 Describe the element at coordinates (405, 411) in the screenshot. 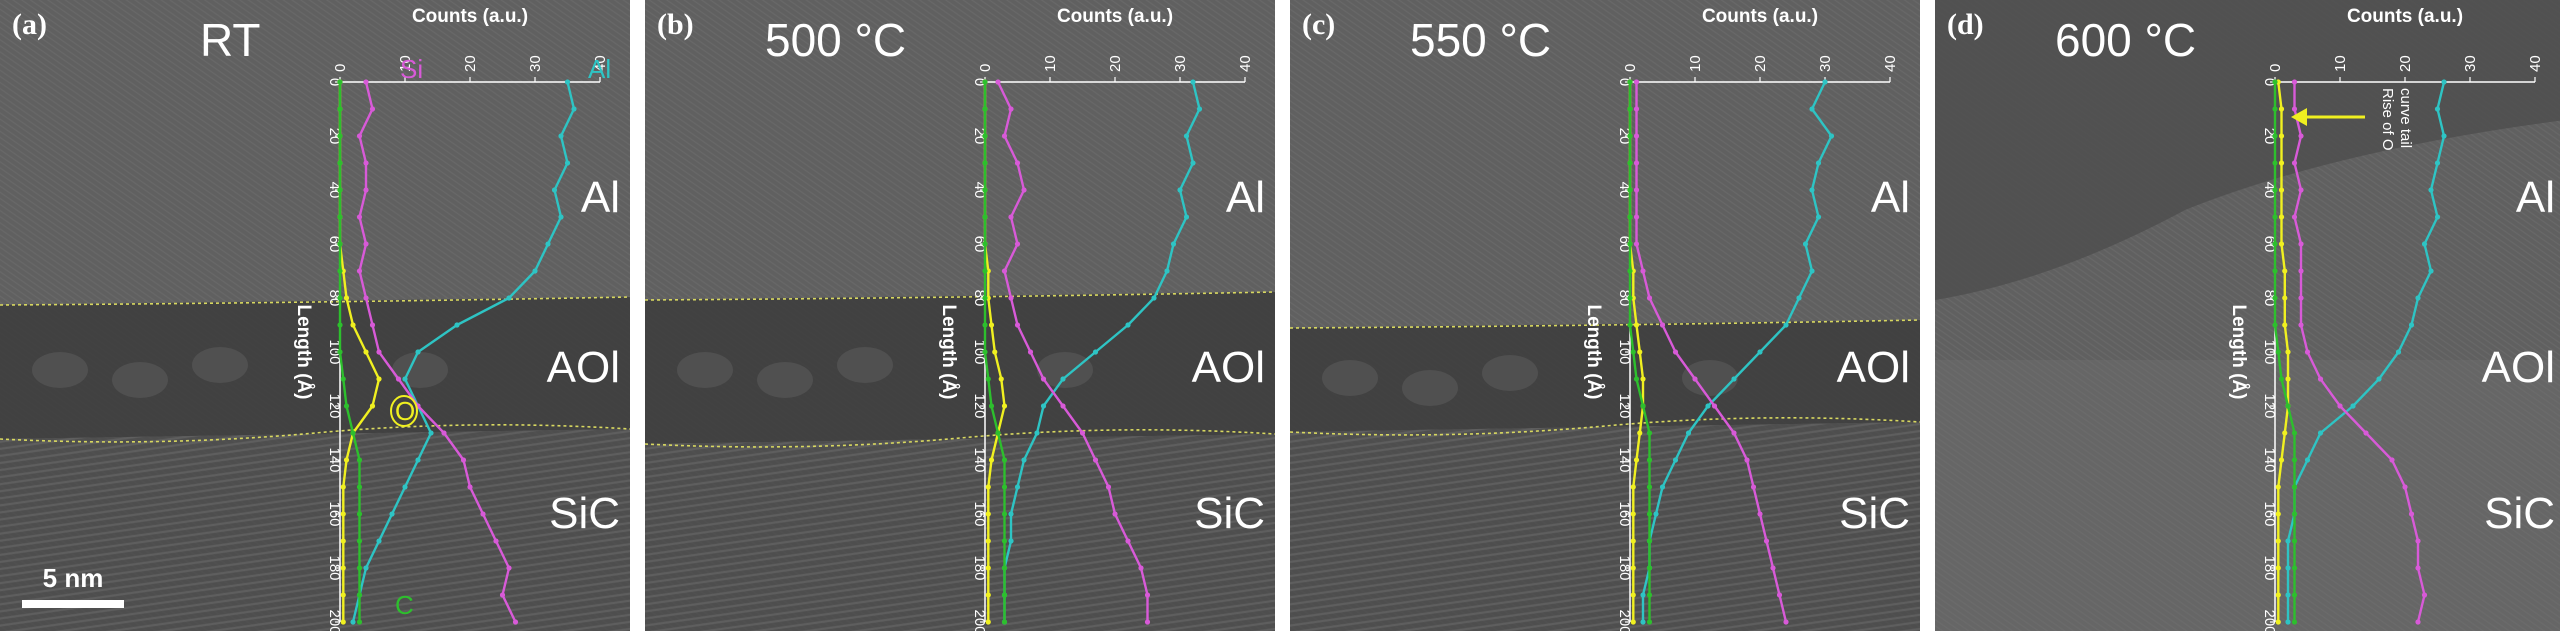

I see `series-label-o: O` at that location.